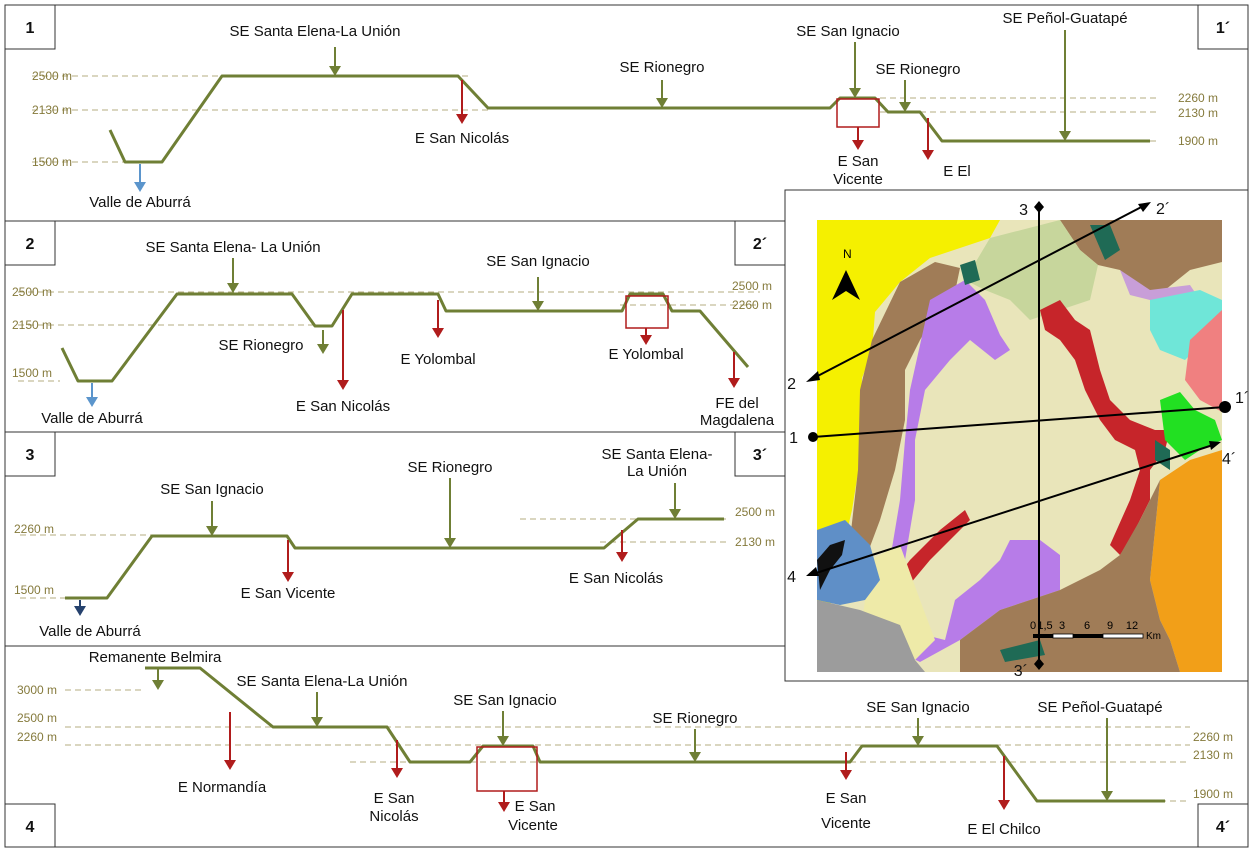  What do you see at coordinates (1031, 270) in the screenshot?
I see `unit-green-light` at bounding box center [1031, 270].